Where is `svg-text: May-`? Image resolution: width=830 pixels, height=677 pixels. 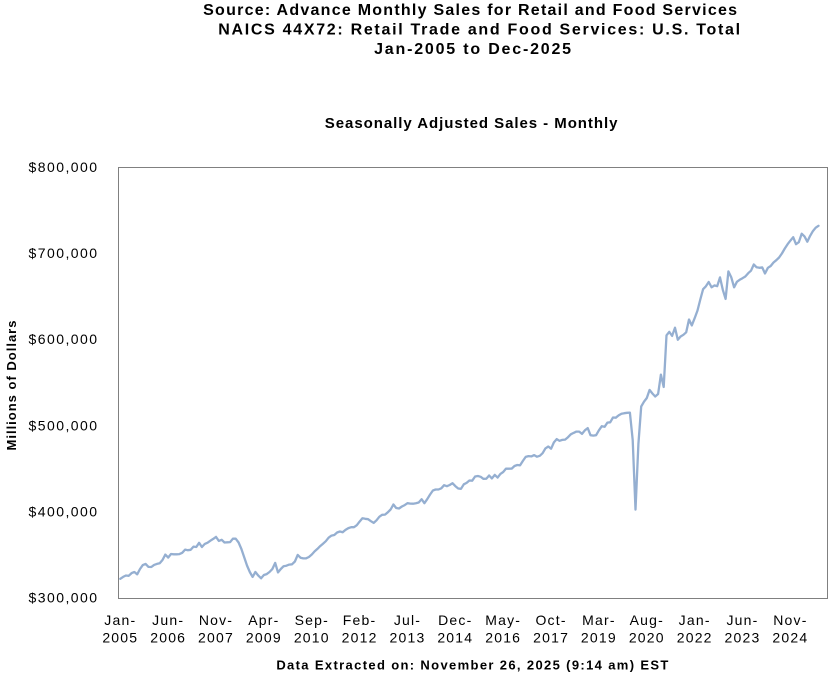
svg-text: May- is located at coordinates (503, 620).